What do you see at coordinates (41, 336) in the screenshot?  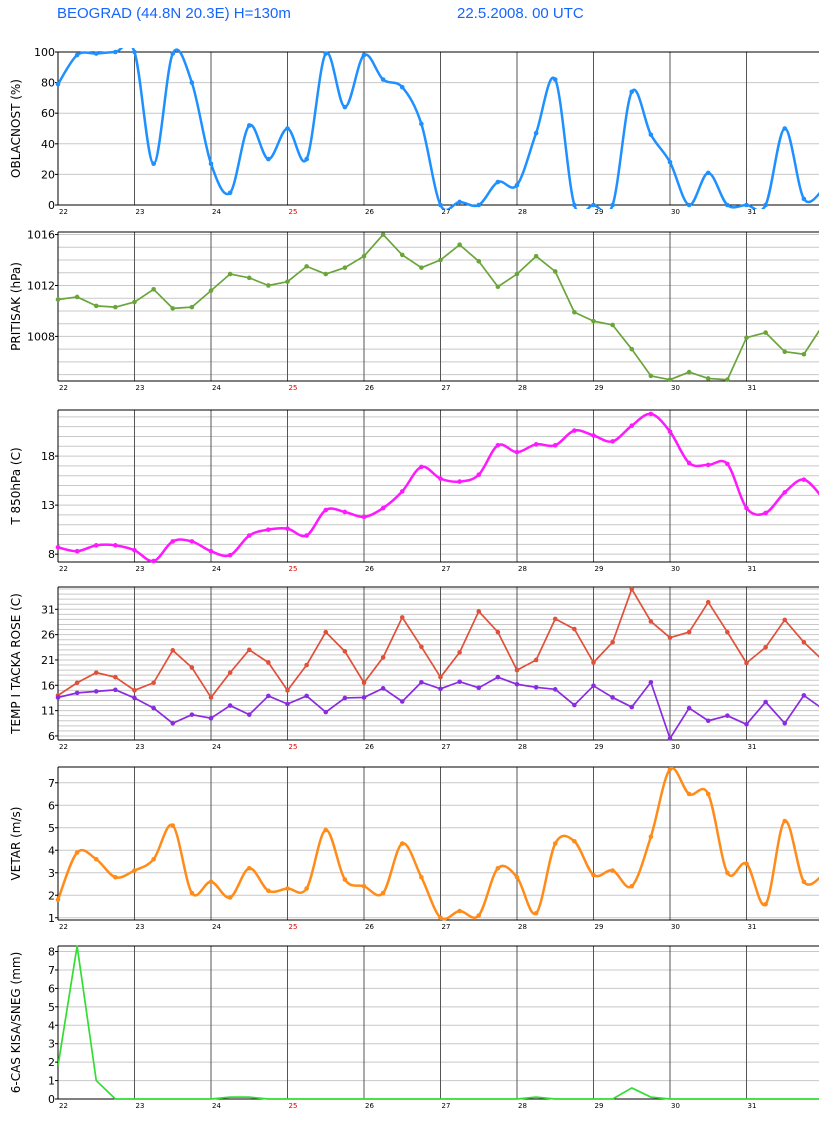 I see `y-tick-label: 1008` at bounding box center [41, 336].